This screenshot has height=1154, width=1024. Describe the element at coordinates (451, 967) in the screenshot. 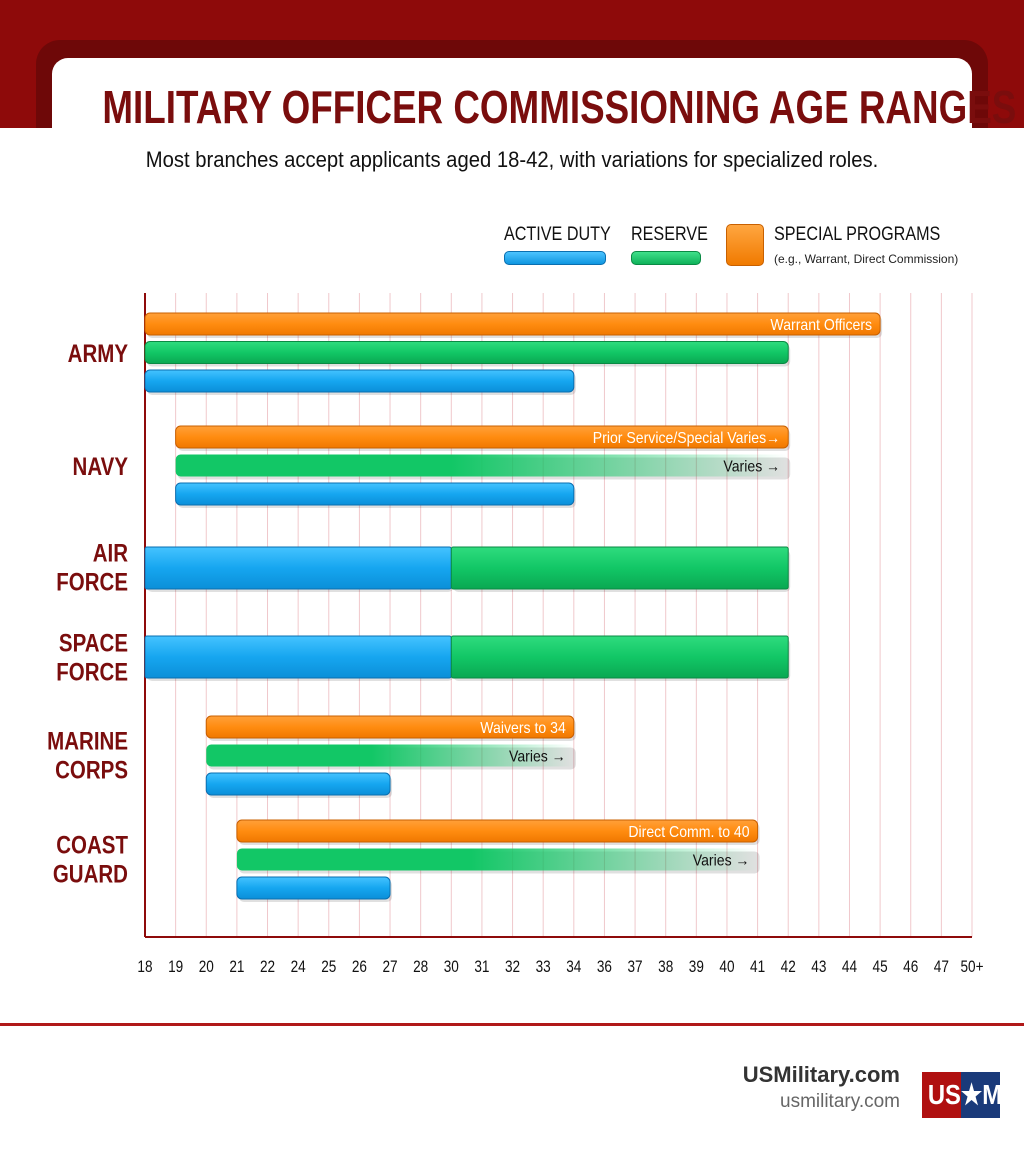

I see `x-tick-label: 30` at that location.